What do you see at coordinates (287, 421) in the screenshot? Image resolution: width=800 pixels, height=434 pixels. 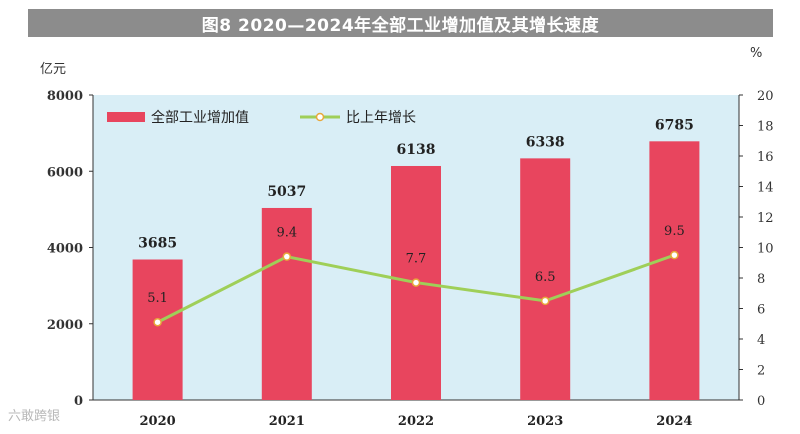 I see `x-tick-label: 2021` at bounding box center [287, 421].